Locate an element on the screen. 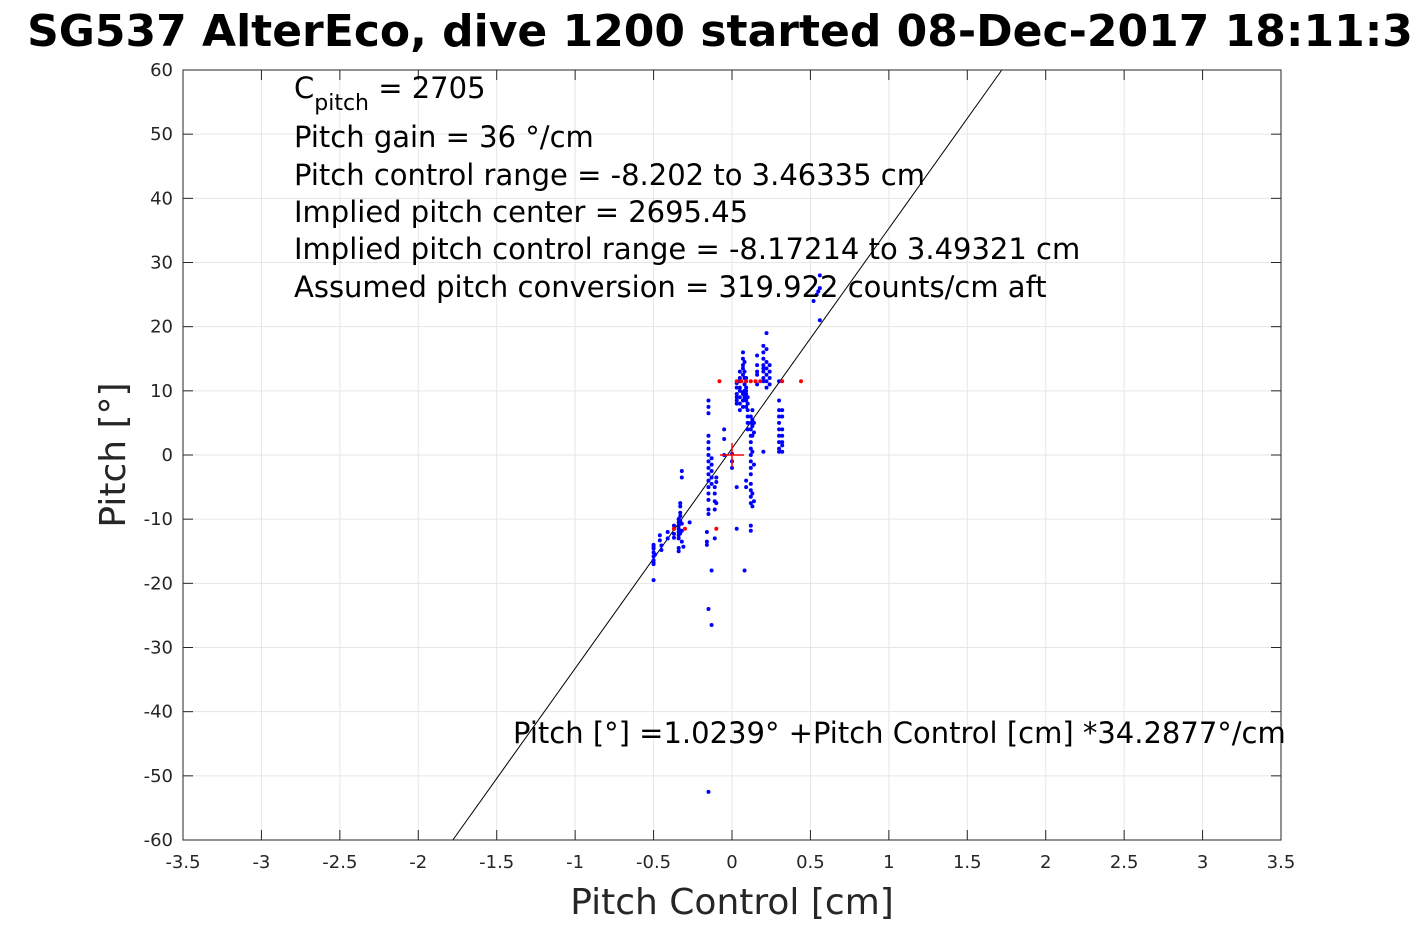 The width and height of the screenshot is (1417, 945). x-tick-label: -0.5 is located at coordinates (653, 862).